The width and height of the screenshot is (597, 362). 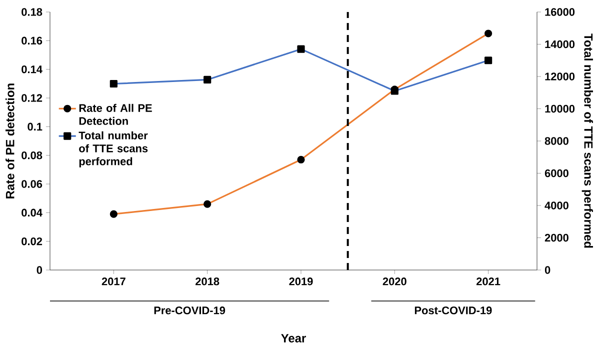 What do you see at coordinates (560, 12) in the screenshot?
I see `y2-tick-label: 16000` at bounding box center [560, 12].